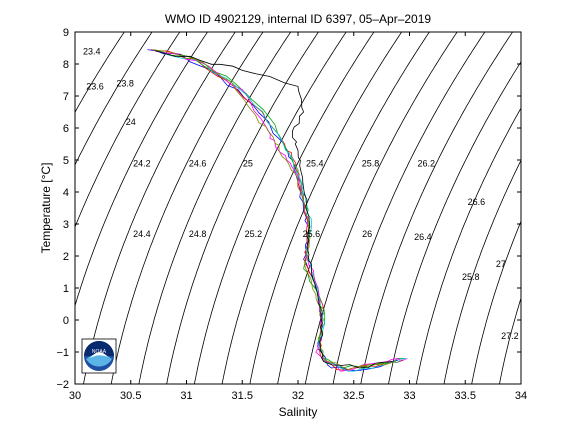  I want to click on y-tick-label: −1, so click(62, 353).